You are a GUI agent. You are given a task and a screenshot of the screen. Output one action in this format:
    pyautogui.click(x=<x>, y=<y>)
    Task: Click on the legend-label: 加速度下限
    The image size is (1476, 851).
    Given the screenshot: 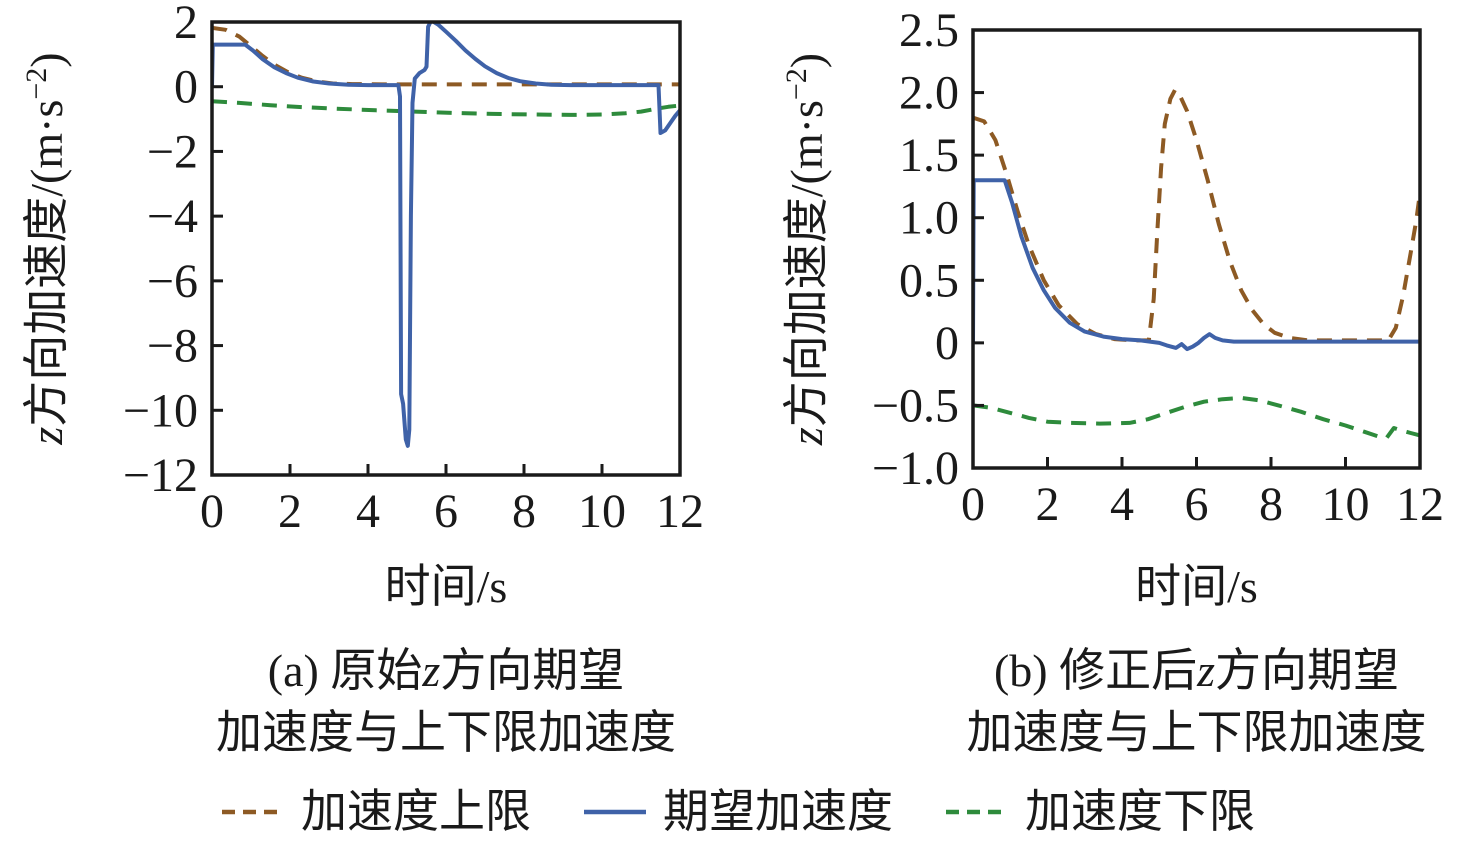 What is the action you would take?
    pyautogui.click(x=1140, y=811)
    